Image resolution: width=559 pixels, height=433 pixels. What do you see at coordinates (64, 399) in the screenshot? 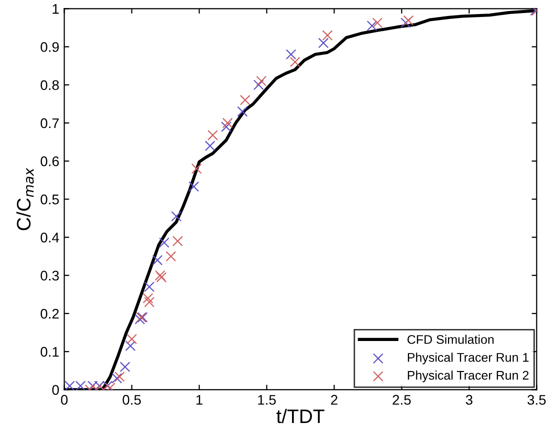
I see `x-tick-label: 0` at bounding box center [64, 399].